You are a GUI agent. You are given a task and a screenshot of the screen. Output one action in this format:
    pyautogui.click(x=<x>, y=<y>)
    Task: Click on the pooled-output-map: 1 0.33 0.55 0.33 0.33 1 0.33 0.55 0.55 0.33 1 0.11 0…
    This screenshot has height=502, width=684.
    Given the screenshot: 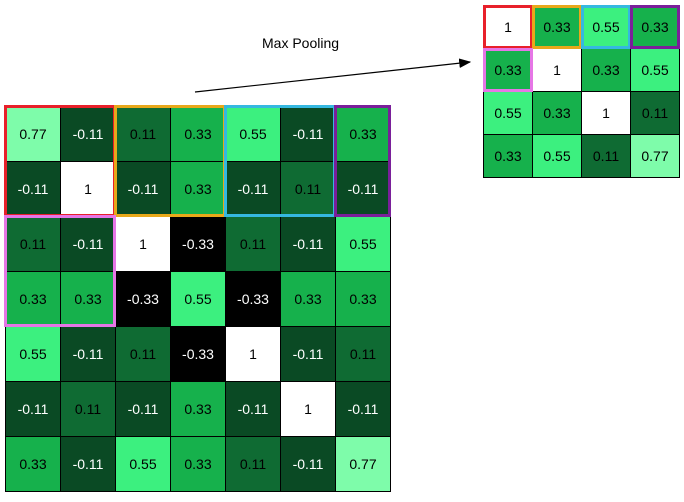 What is the action you would take?
    pyautogui.click(x=581, y=91)
    